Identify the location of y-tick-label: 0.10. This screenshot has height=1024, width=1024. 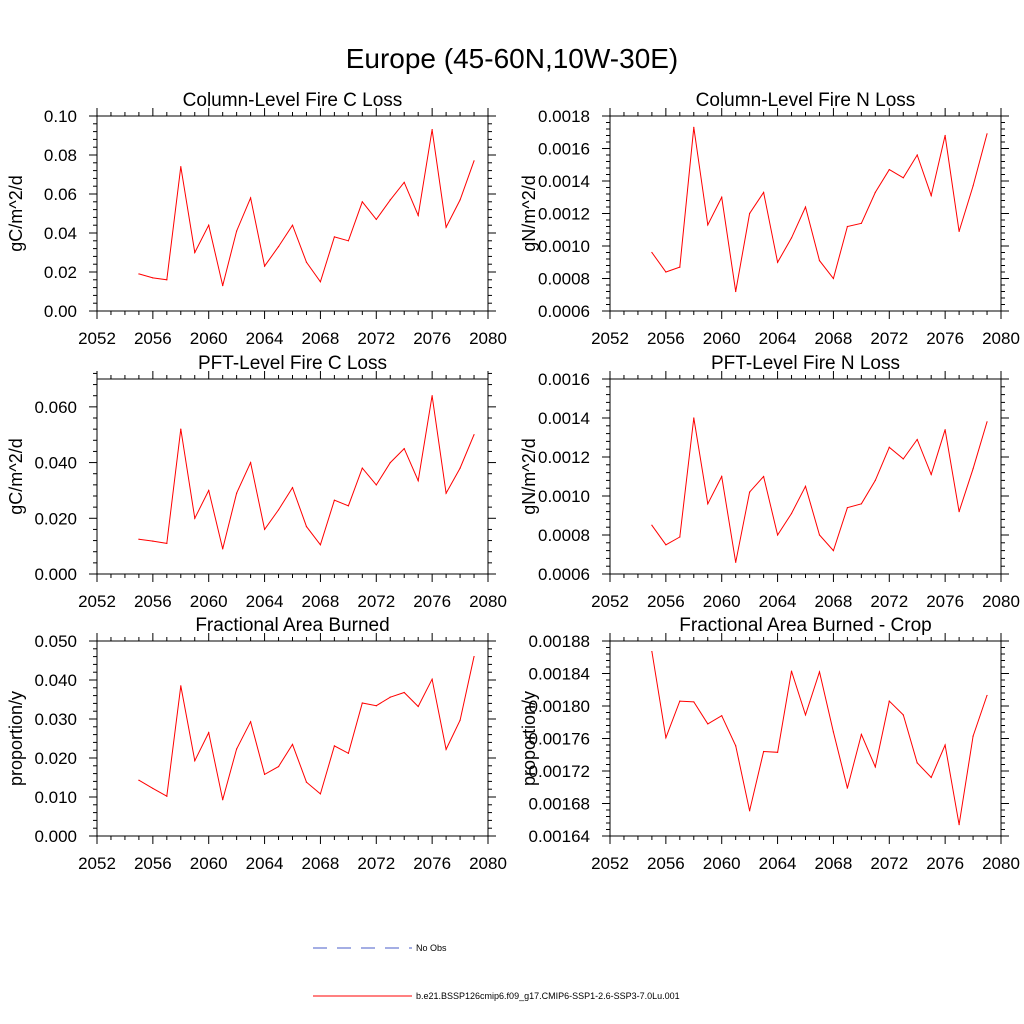
(60, 116).